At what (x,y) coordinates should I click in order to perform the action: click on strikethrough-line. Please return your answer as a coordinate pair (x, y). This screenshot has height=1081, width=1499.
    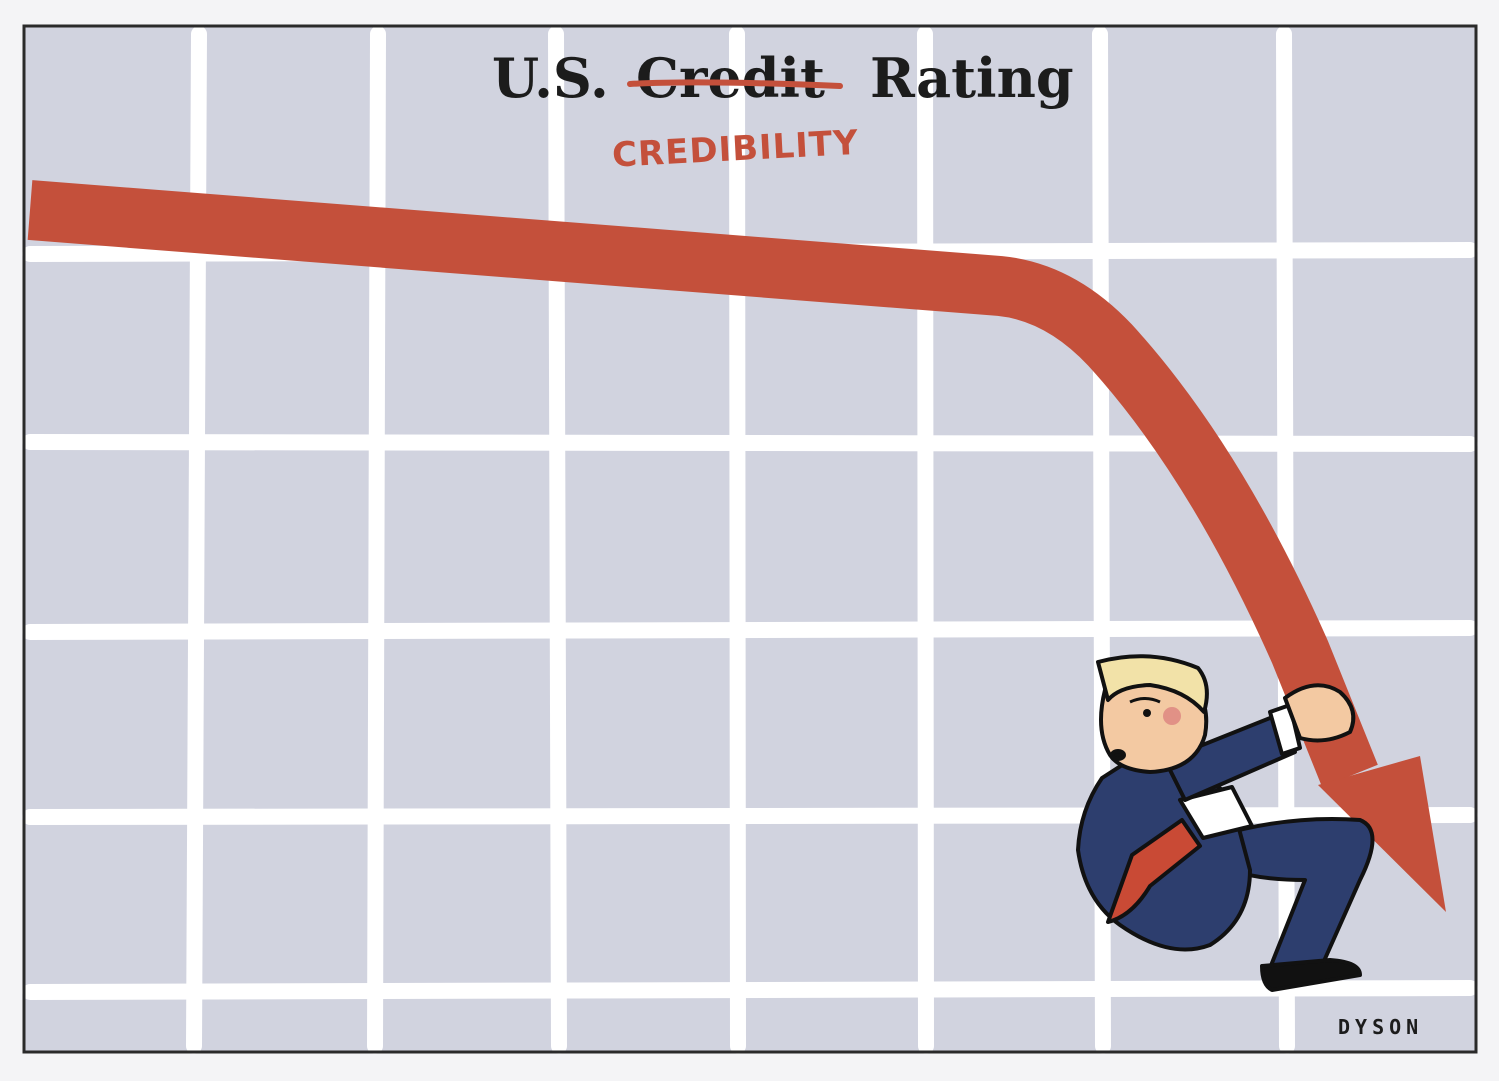
    Looking at the image, I should click on (735, 84).